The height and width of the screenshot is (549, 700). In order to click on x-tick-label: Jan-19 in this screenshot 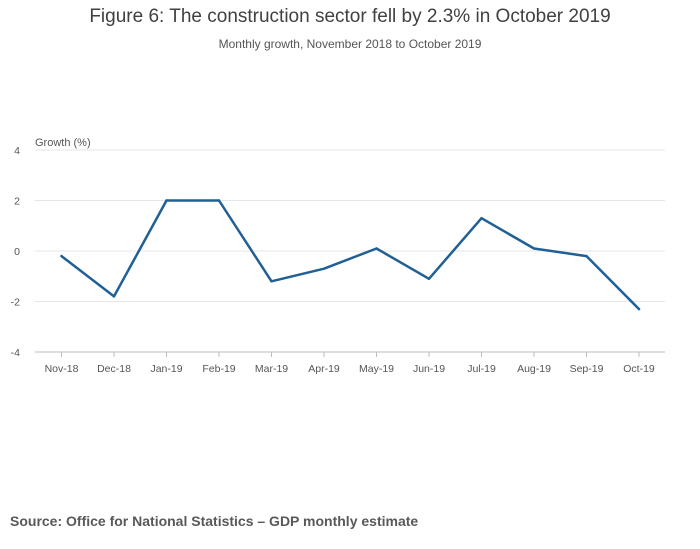, I will do `click(166, 369)`.